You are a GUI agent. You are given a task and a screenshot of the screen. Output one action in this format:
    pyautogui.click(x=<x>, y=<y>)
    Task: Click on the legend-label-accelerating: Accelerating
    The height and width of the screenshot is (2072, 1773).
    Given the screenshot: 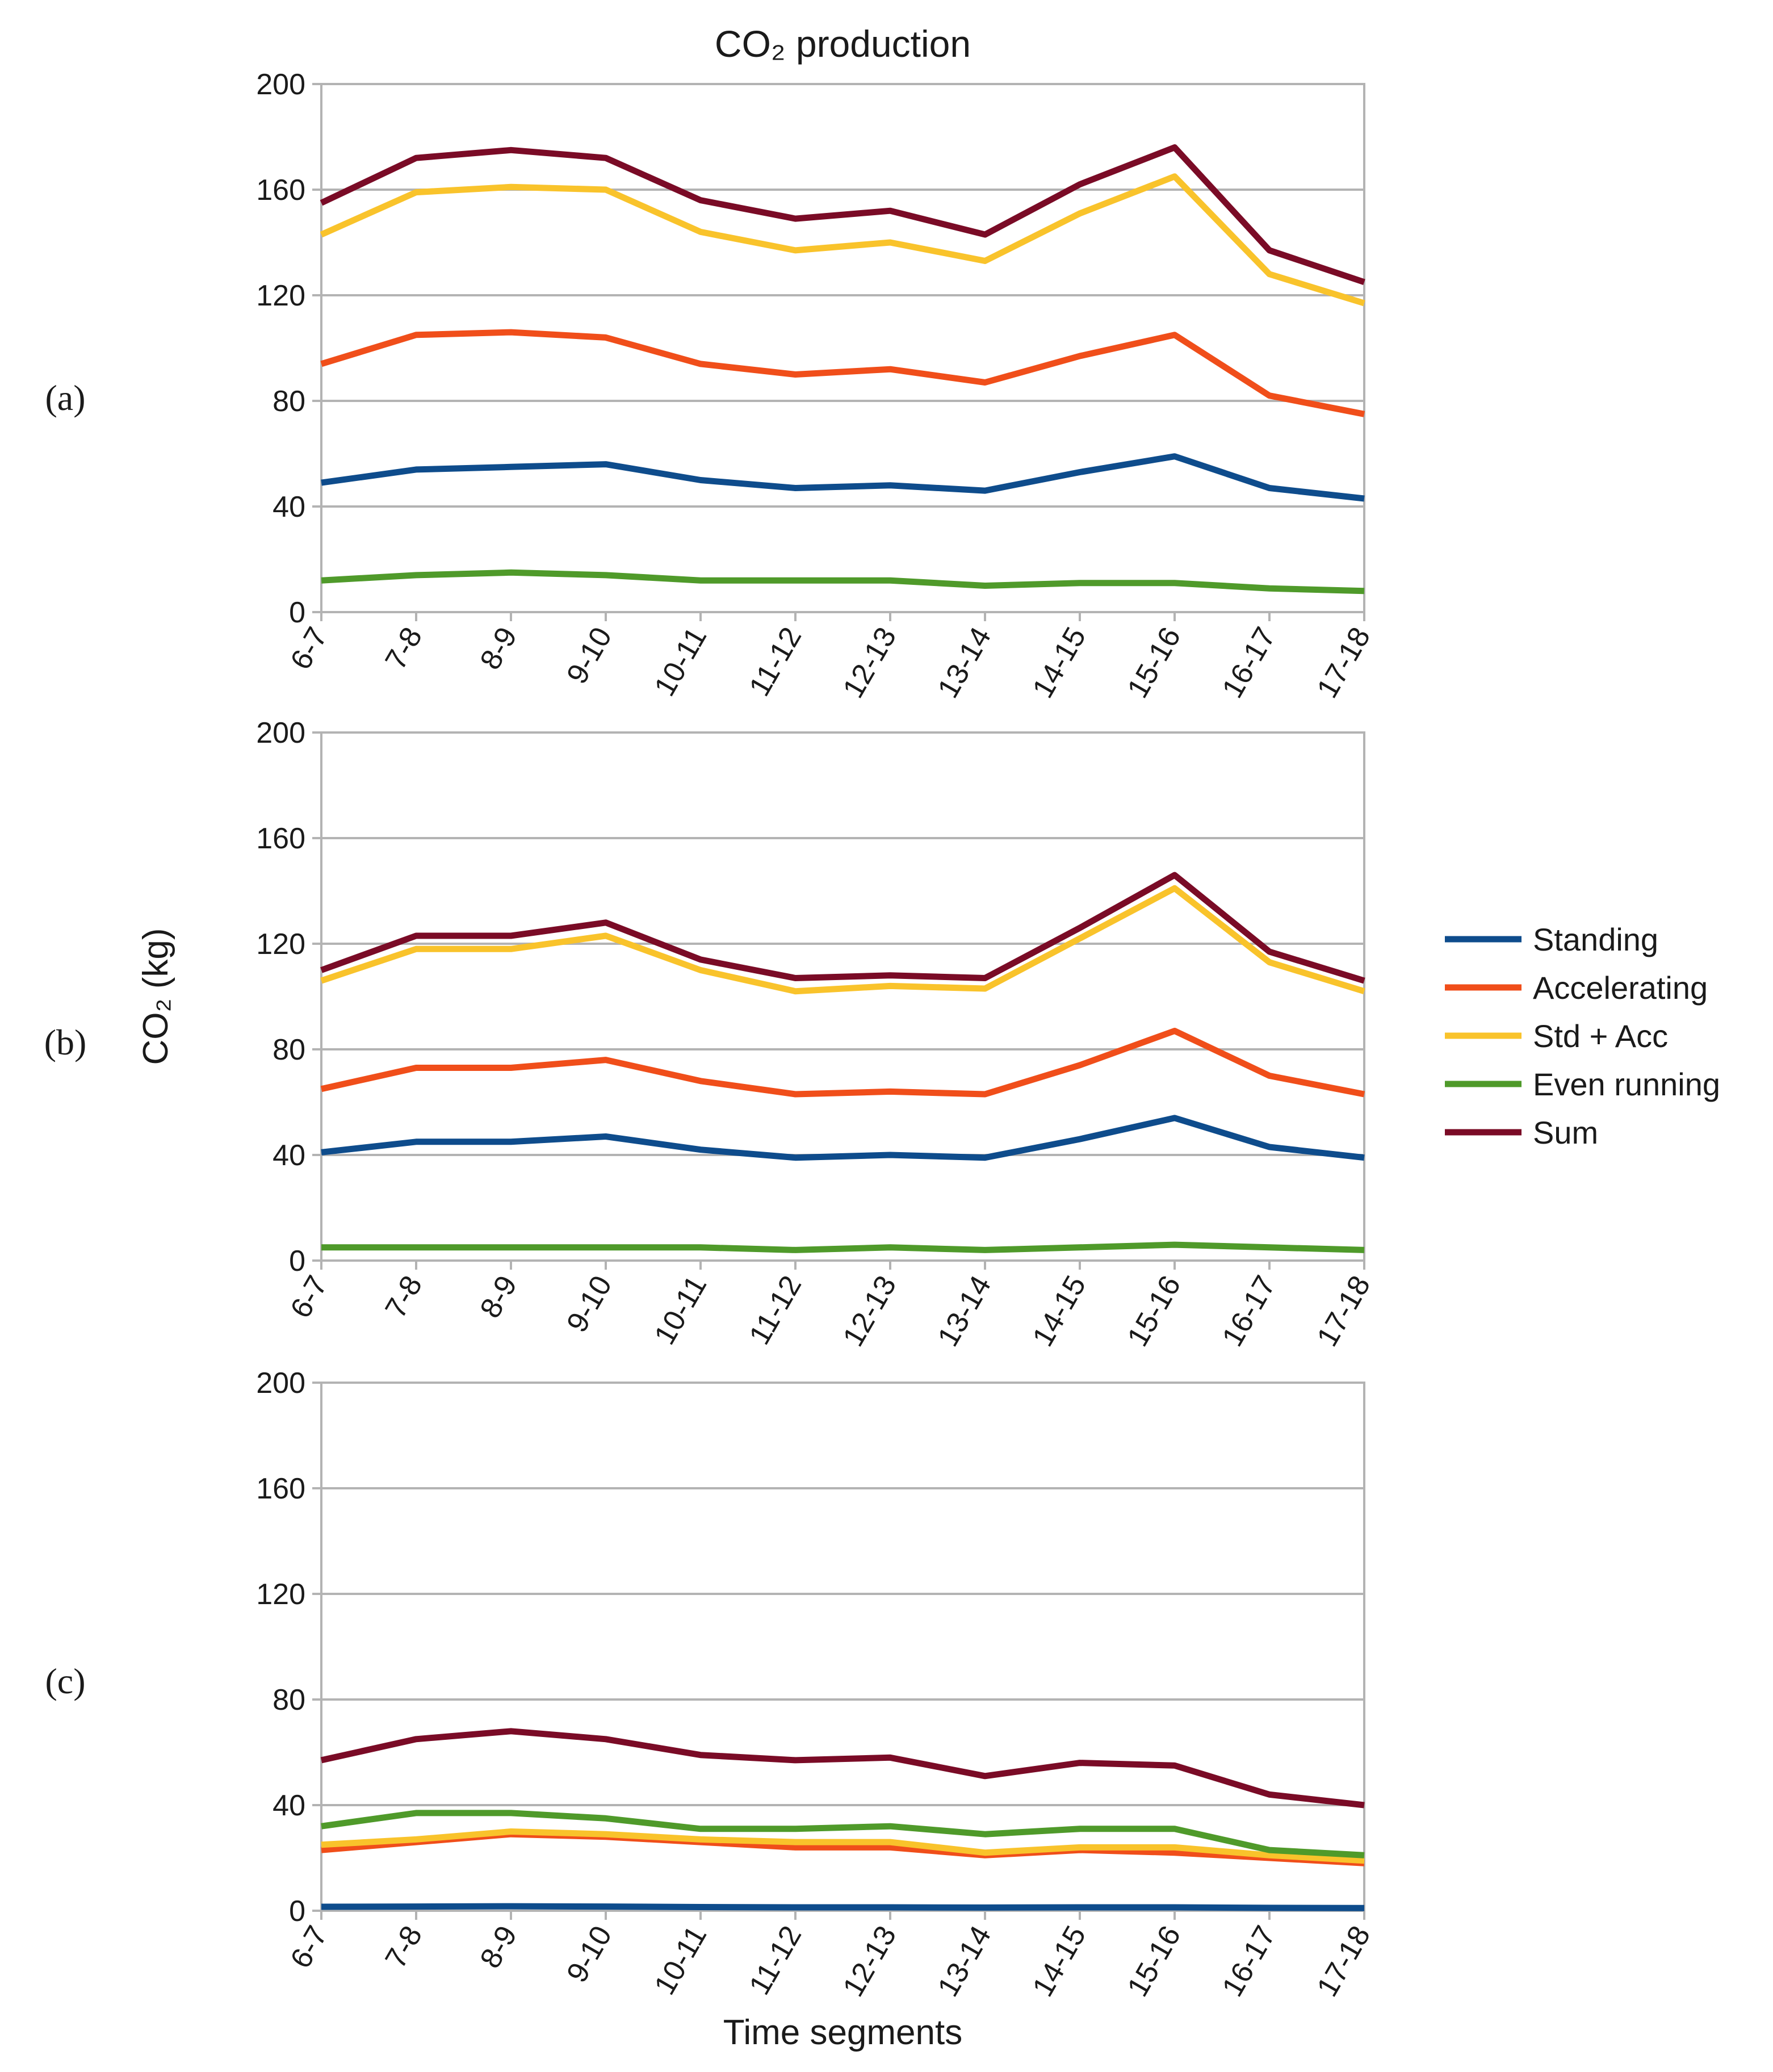 What is the action you would take?
    pyautogui.click(x=1620, y=988)
    